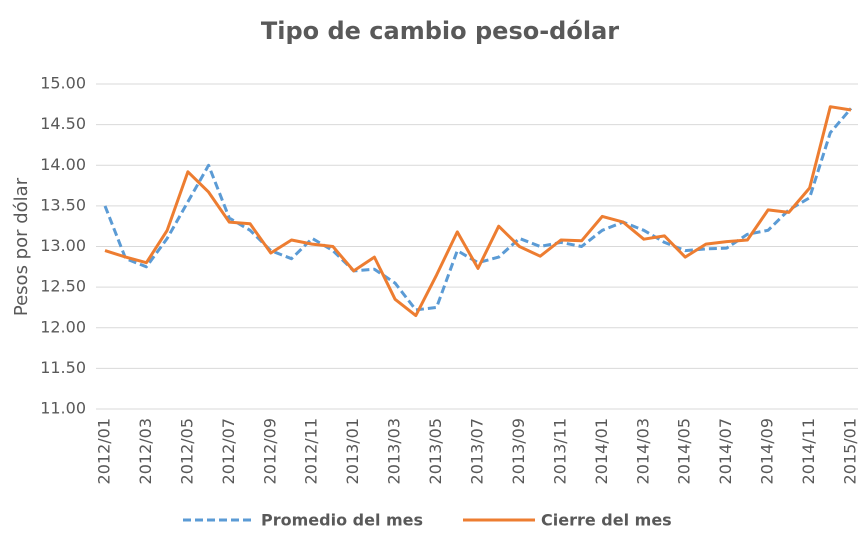 The image size is (858, 550). I want to click on legend-label: Cierre del mes, so click(606, 520).